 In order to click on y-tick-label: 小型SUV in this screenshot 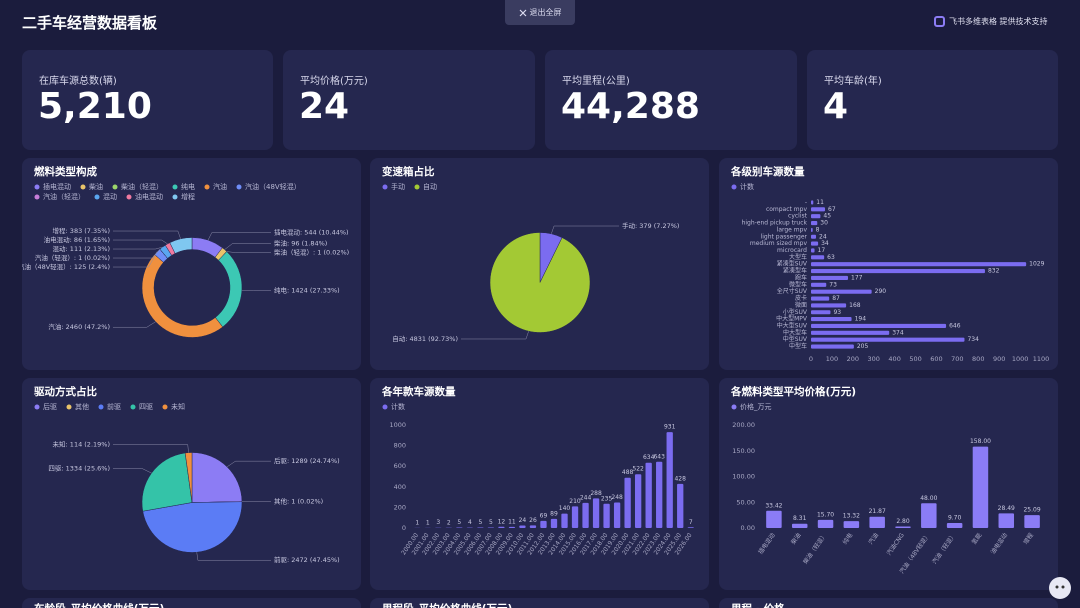, I will do `click(795, 312)`.